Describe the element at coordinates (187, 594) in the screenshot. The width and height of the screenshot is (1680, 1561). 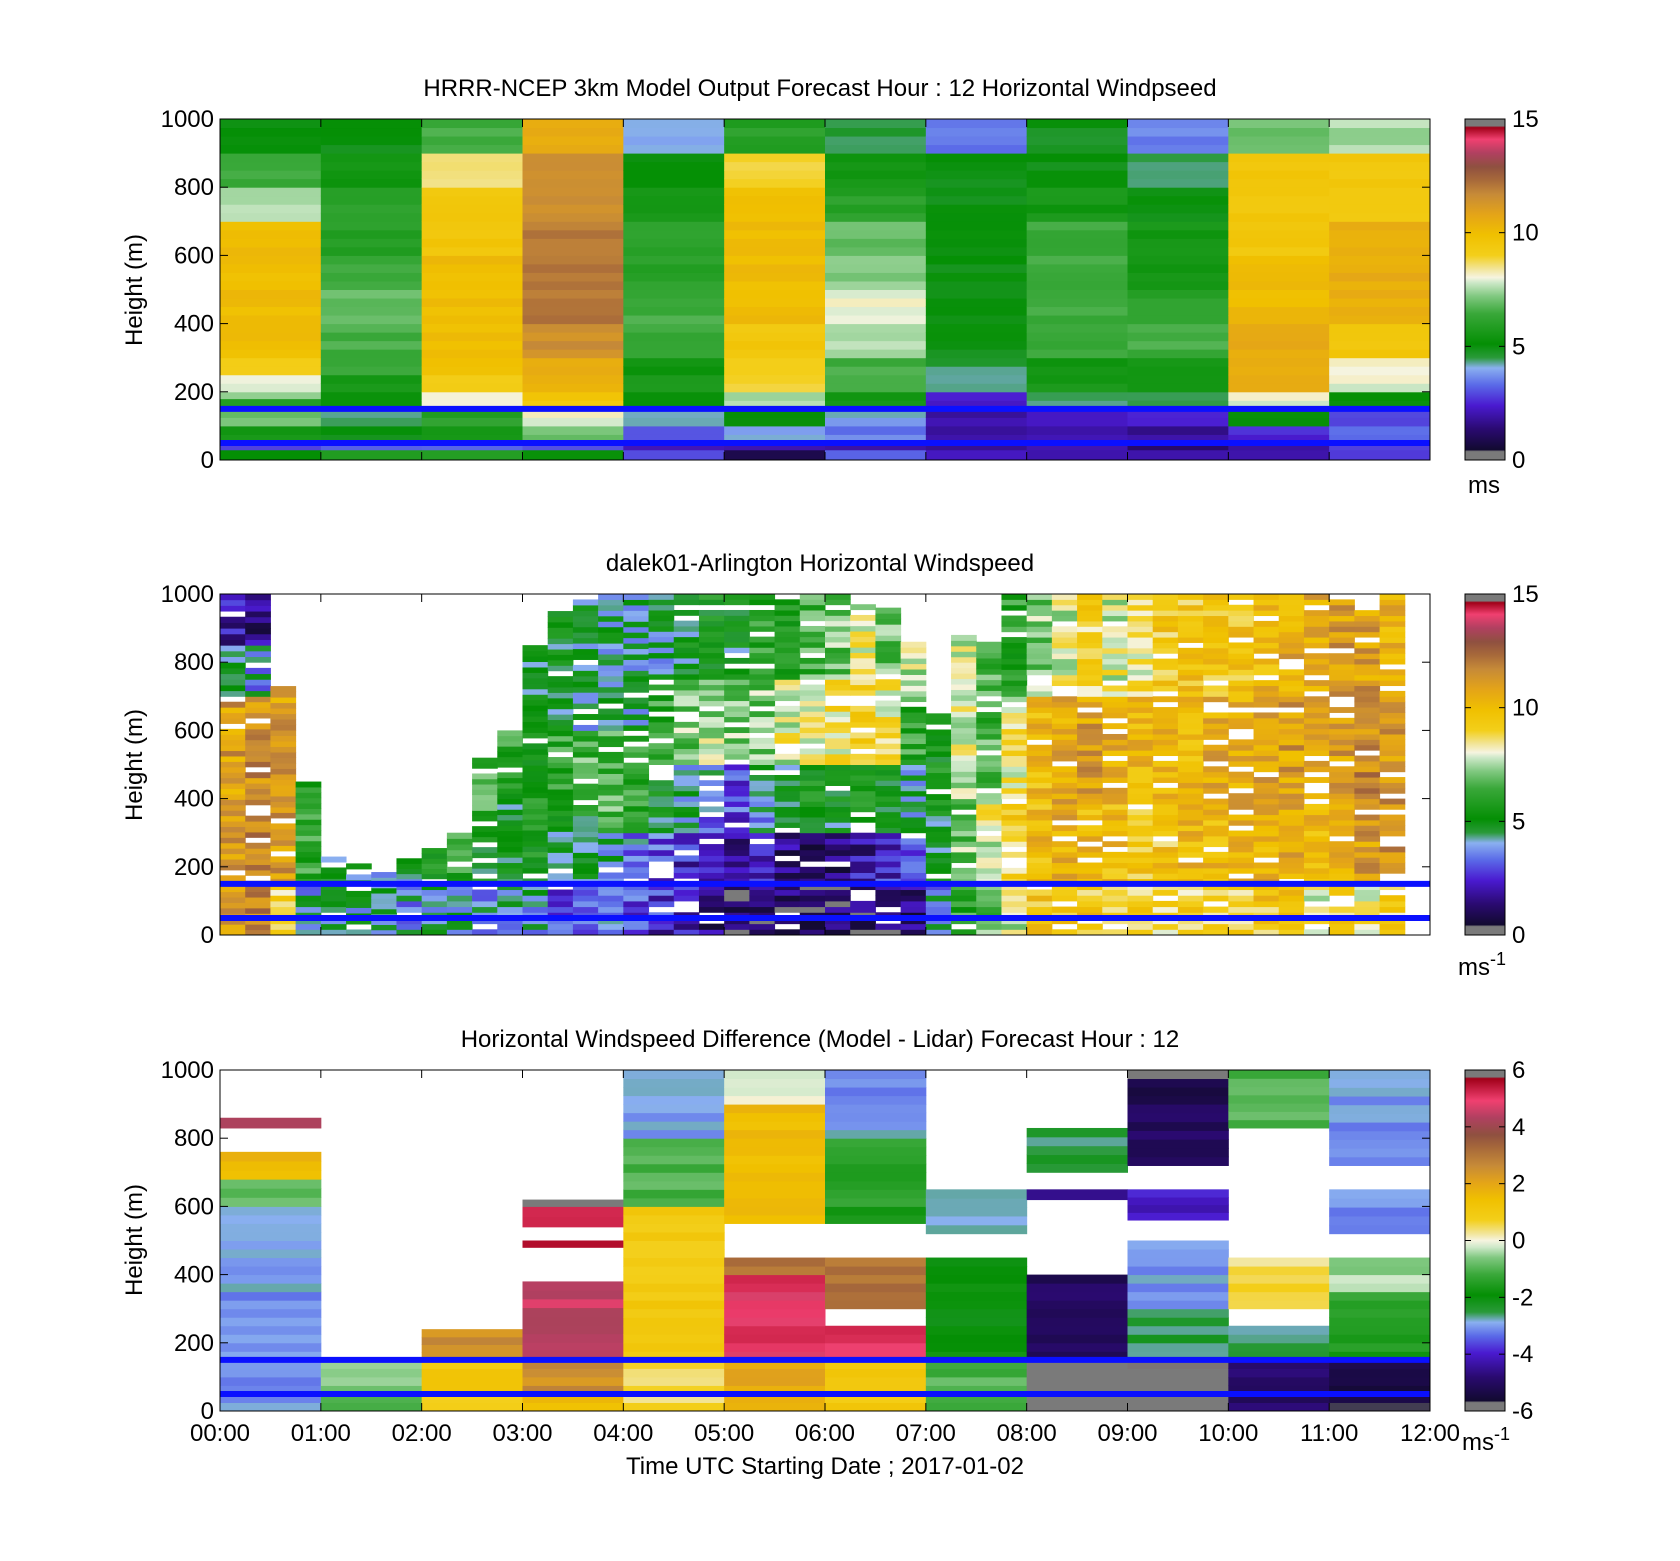
I see `y-tick-label: 1000` at that location.